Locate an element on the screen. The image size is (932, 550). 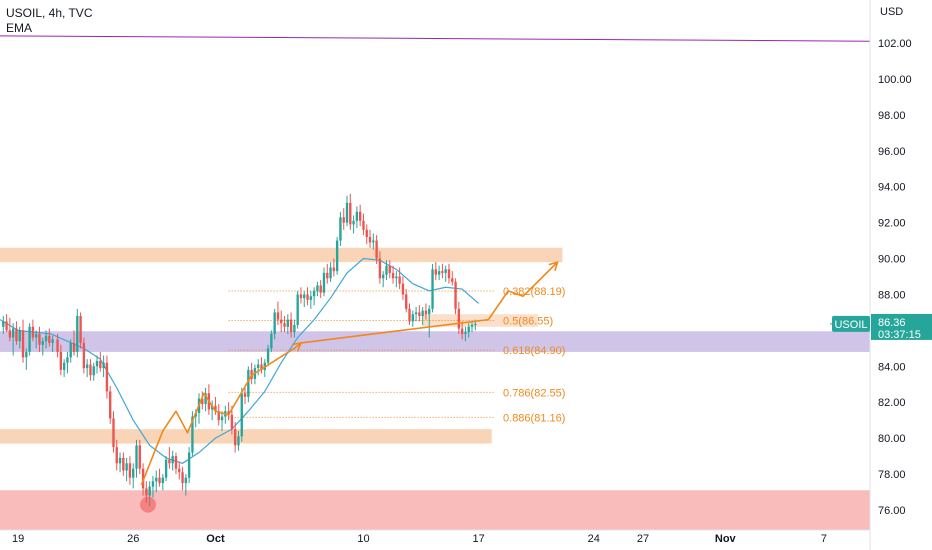
x-tick-label: Oct is located at coordinates (215, 539).